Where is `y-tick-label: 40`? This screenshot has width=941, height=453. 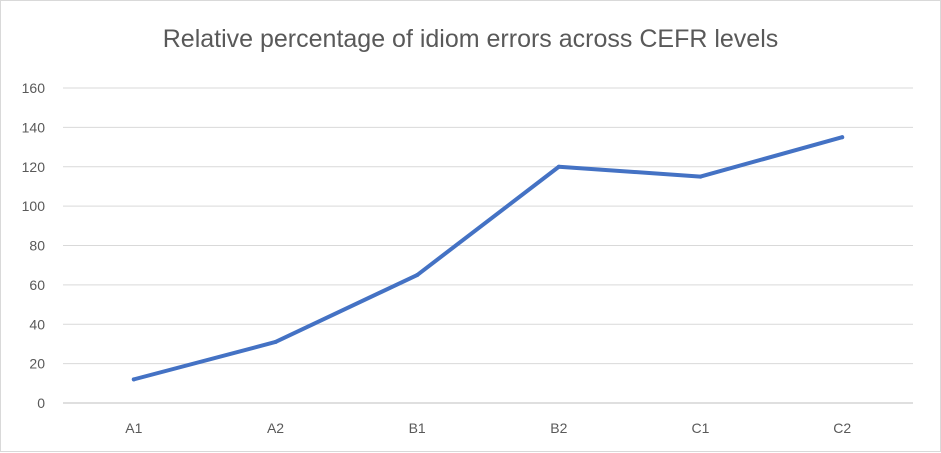
y-tick-label: 40 is located at coordinates (37, 324).